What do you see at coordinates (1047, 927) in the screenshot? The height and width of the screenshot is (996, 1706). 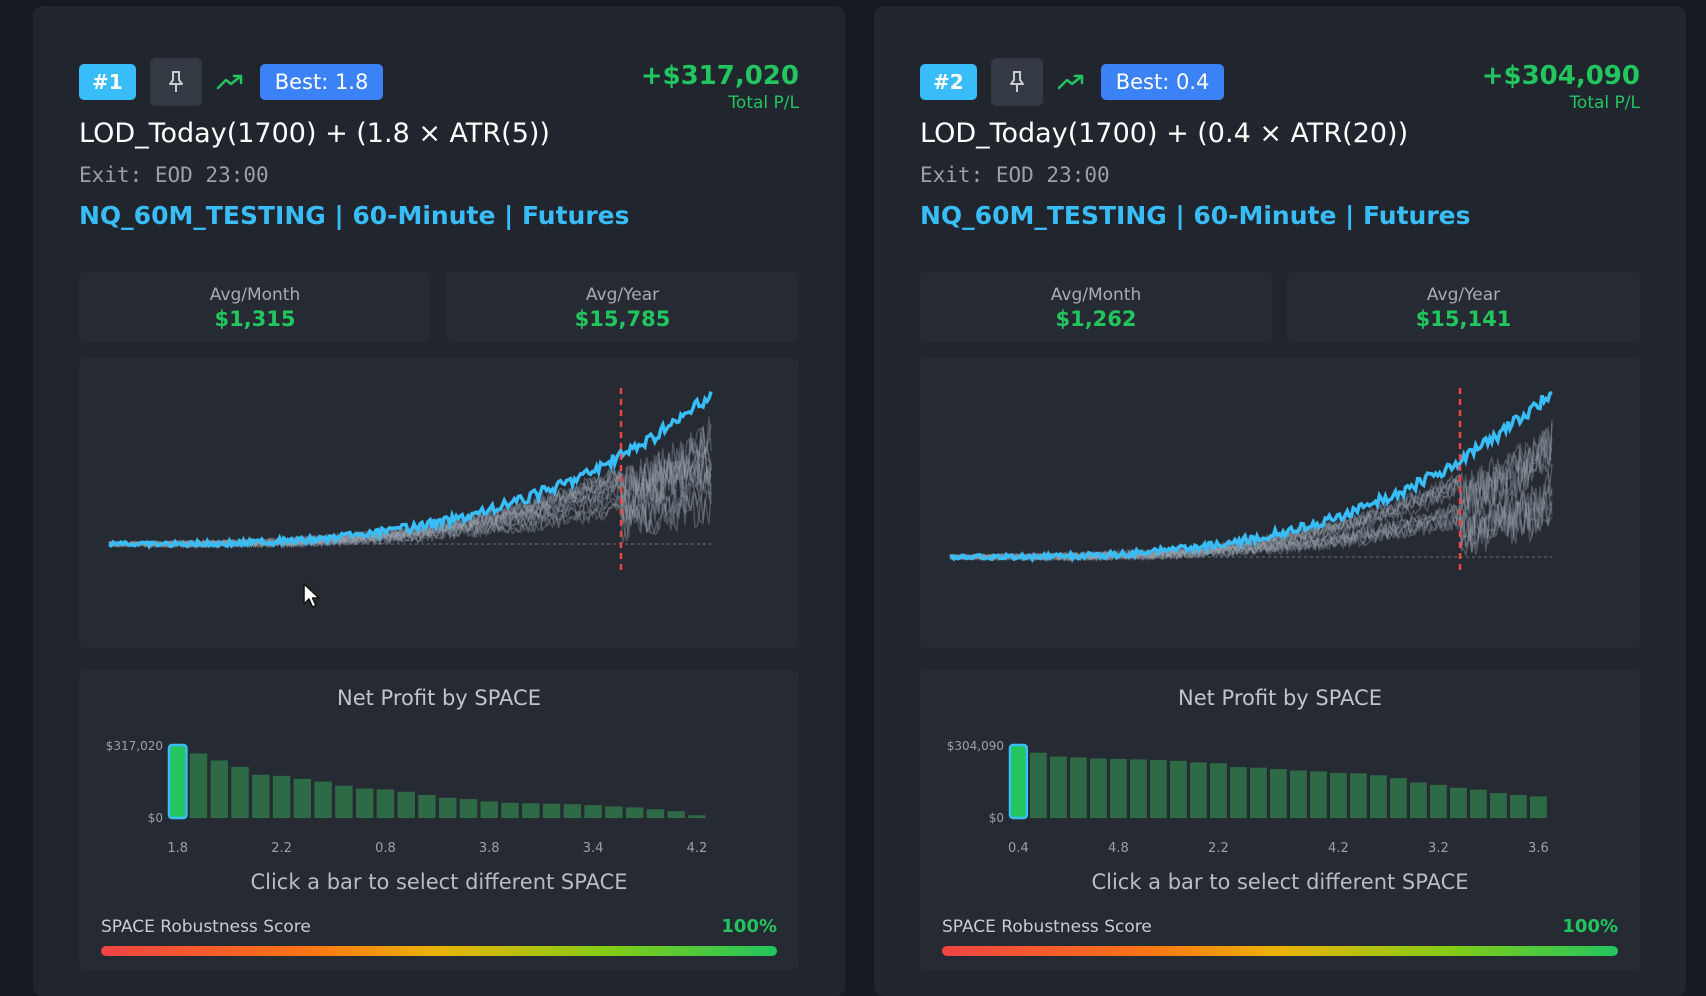 I see `robustness-label: SPACE Robustness Score` at bounding box center [1047, 927].